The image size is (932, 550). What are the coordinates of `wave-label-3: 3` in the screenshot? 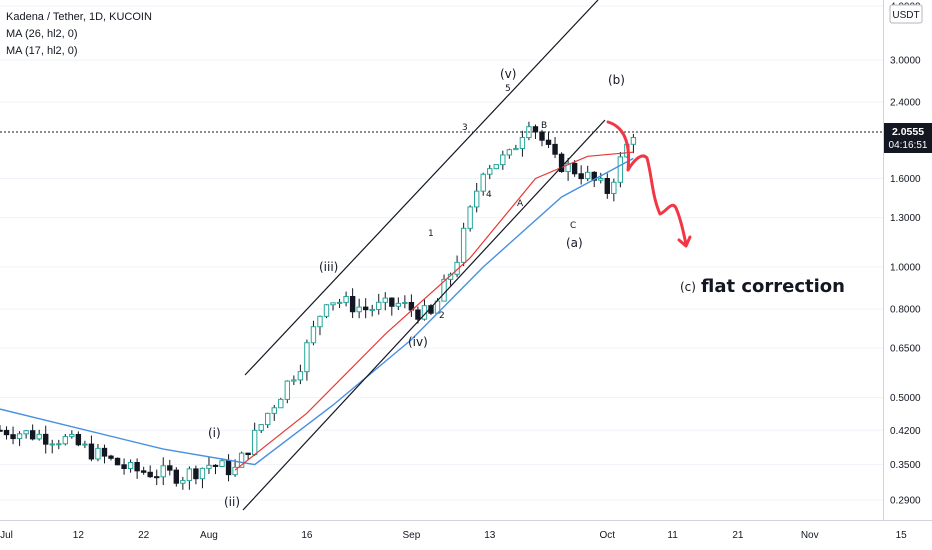 It's located at (465, 128).